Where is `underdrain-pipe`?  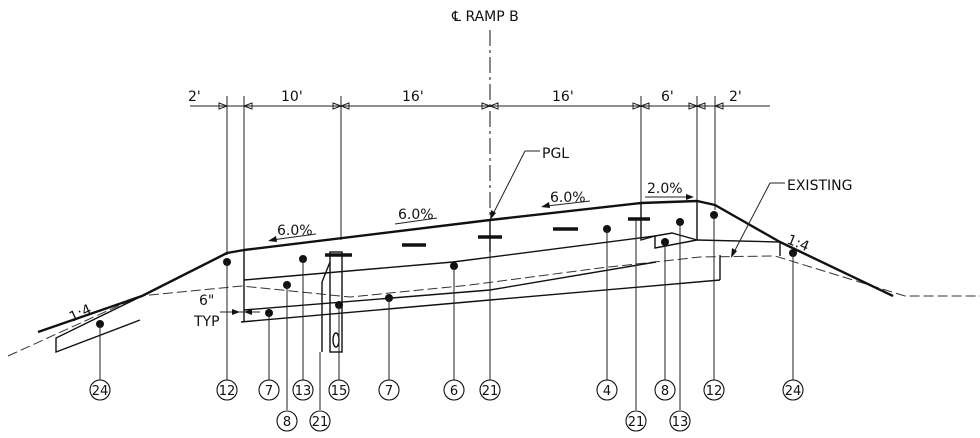 underdrain-pipe is located at coordinates (336, 302).